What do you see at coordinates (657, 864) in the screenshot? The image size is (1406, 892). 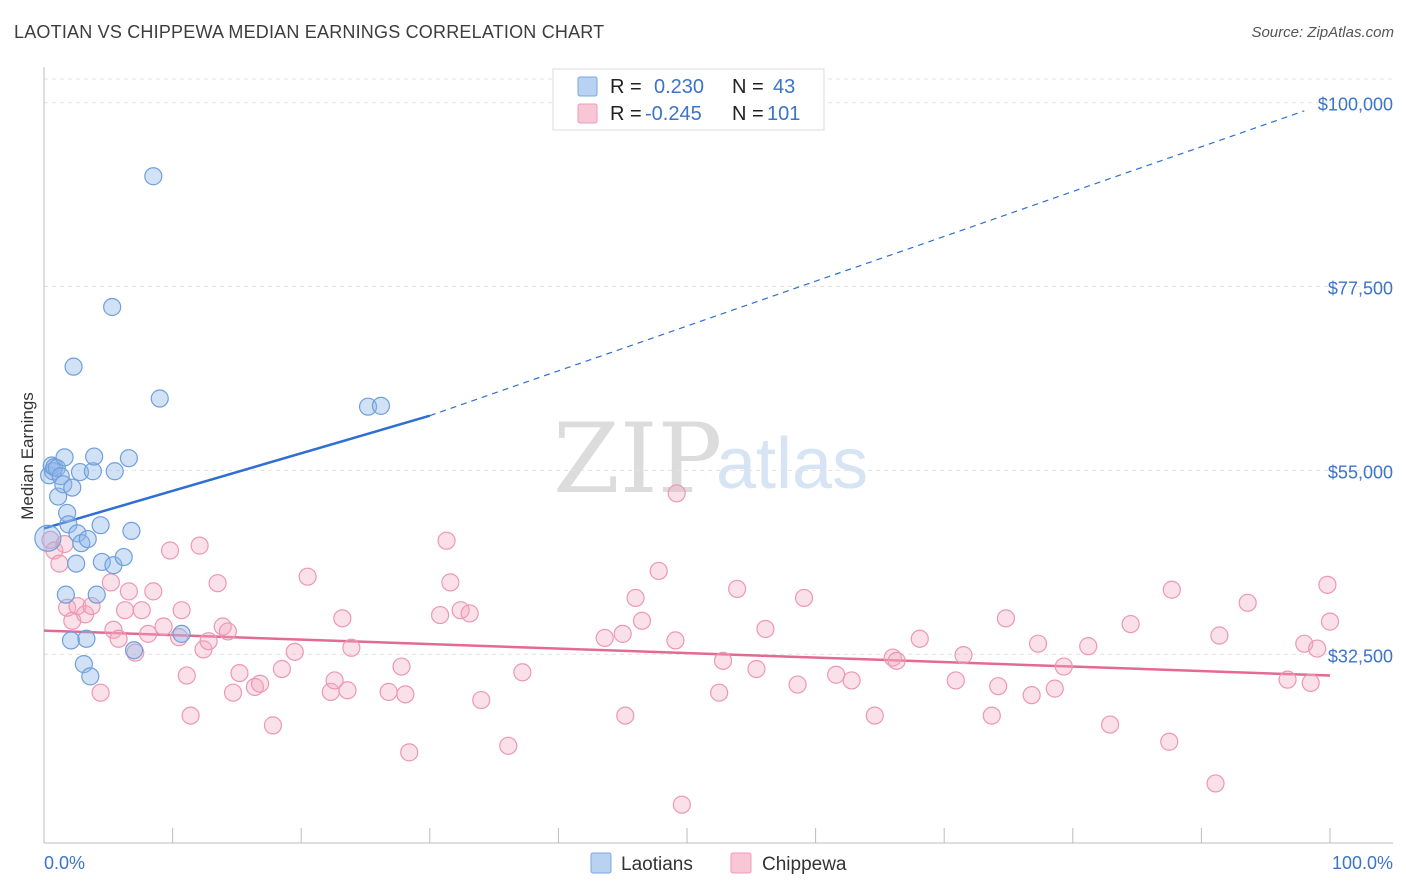 I see `laotians-legend-label: Laotians` at bounding box center [657, 864].